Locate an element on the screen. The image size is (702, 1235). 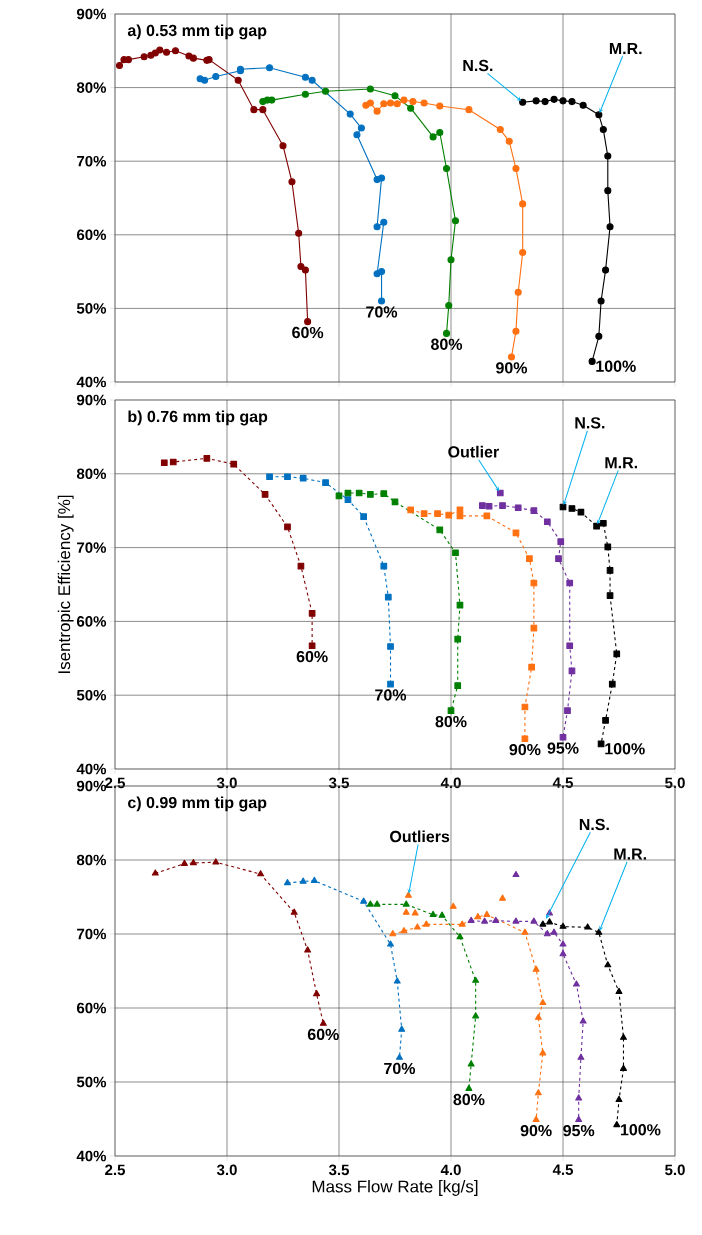
text: a) 0.53 mm tip gap is located at coordinates (197, 32).